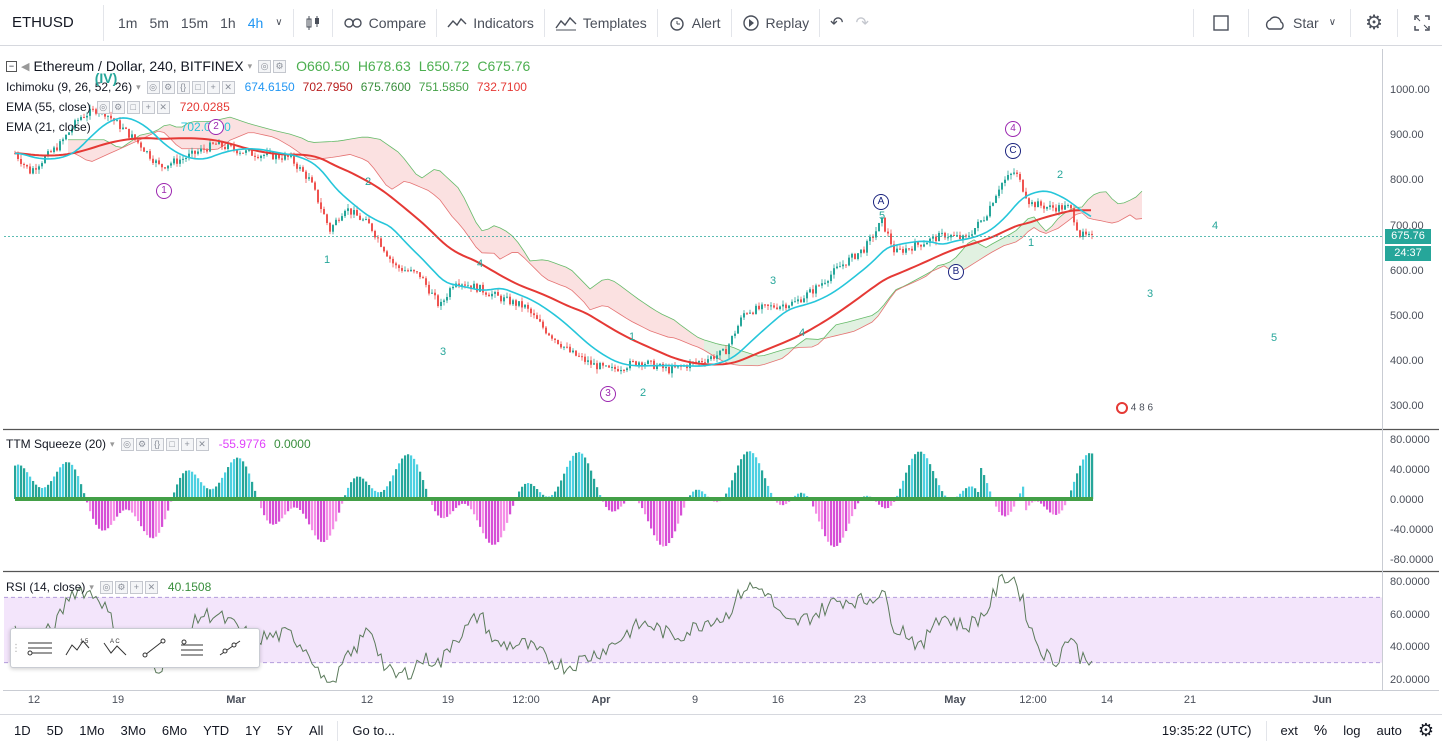 This screenshot has width=1442, height=746. I want to click on templates-button: Templates, so click(601, 23).